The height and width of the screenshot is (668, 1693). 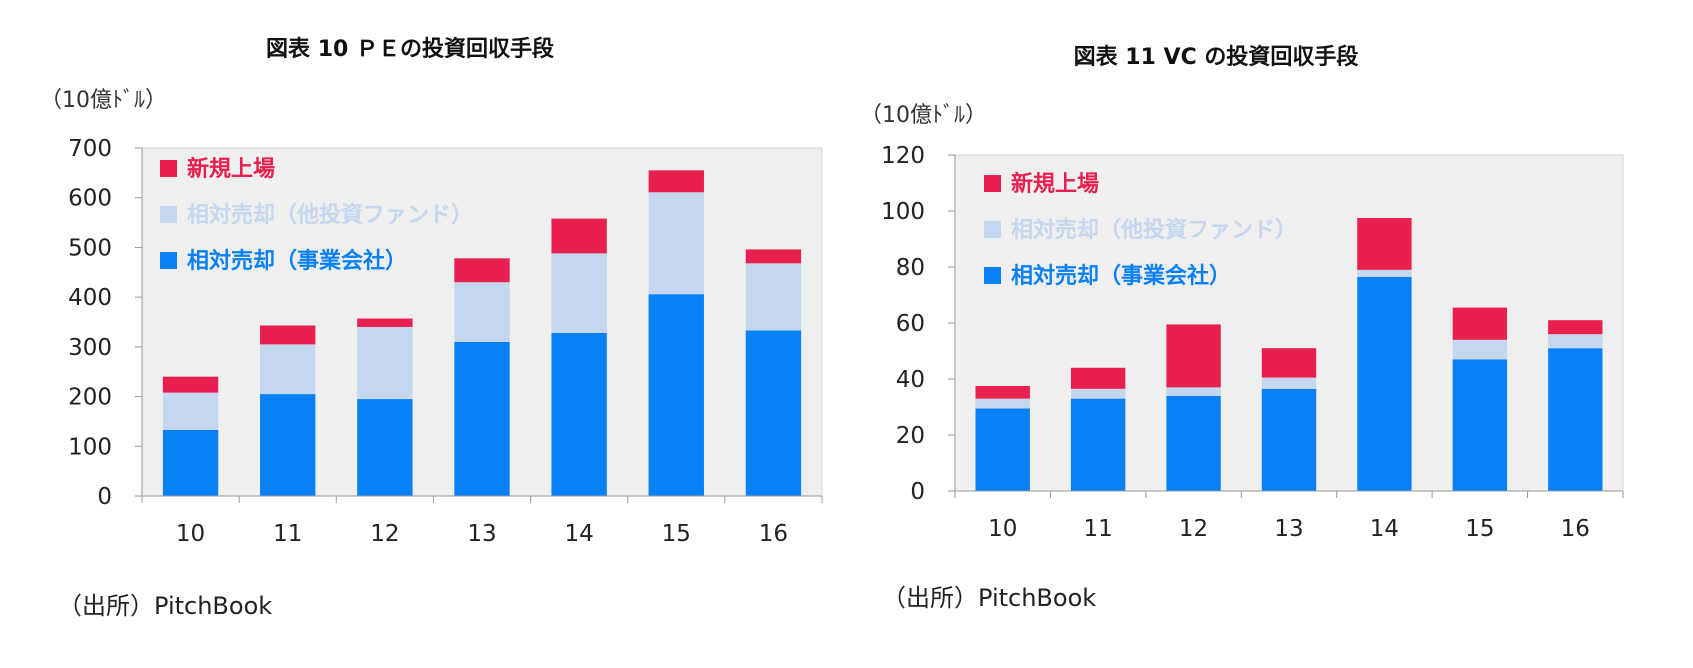 What do you see at coordinates (903, 156) in the screenshot?
I see `y-tick-label: 120` at bounding box center [903, 156].